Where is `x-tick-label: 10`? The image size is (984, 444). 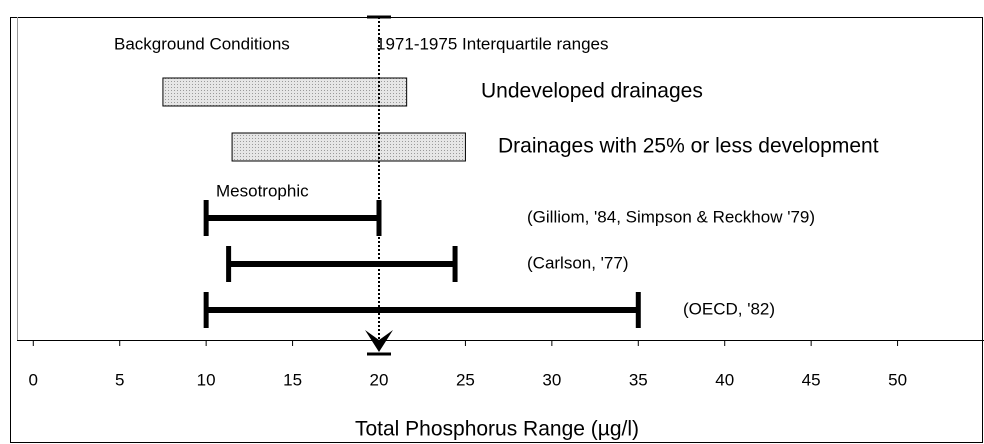
x-tick-label: 10 is located at coordinates (206, 379).